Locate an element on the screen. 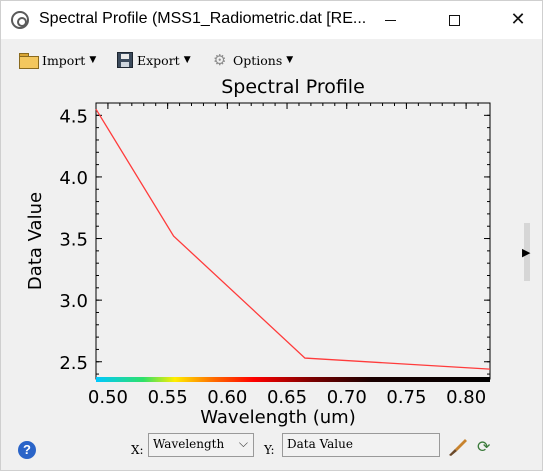 The width and height of the screenshot is (543, 471). y-axis-label: Data Value is located at coordinates (35, 241).